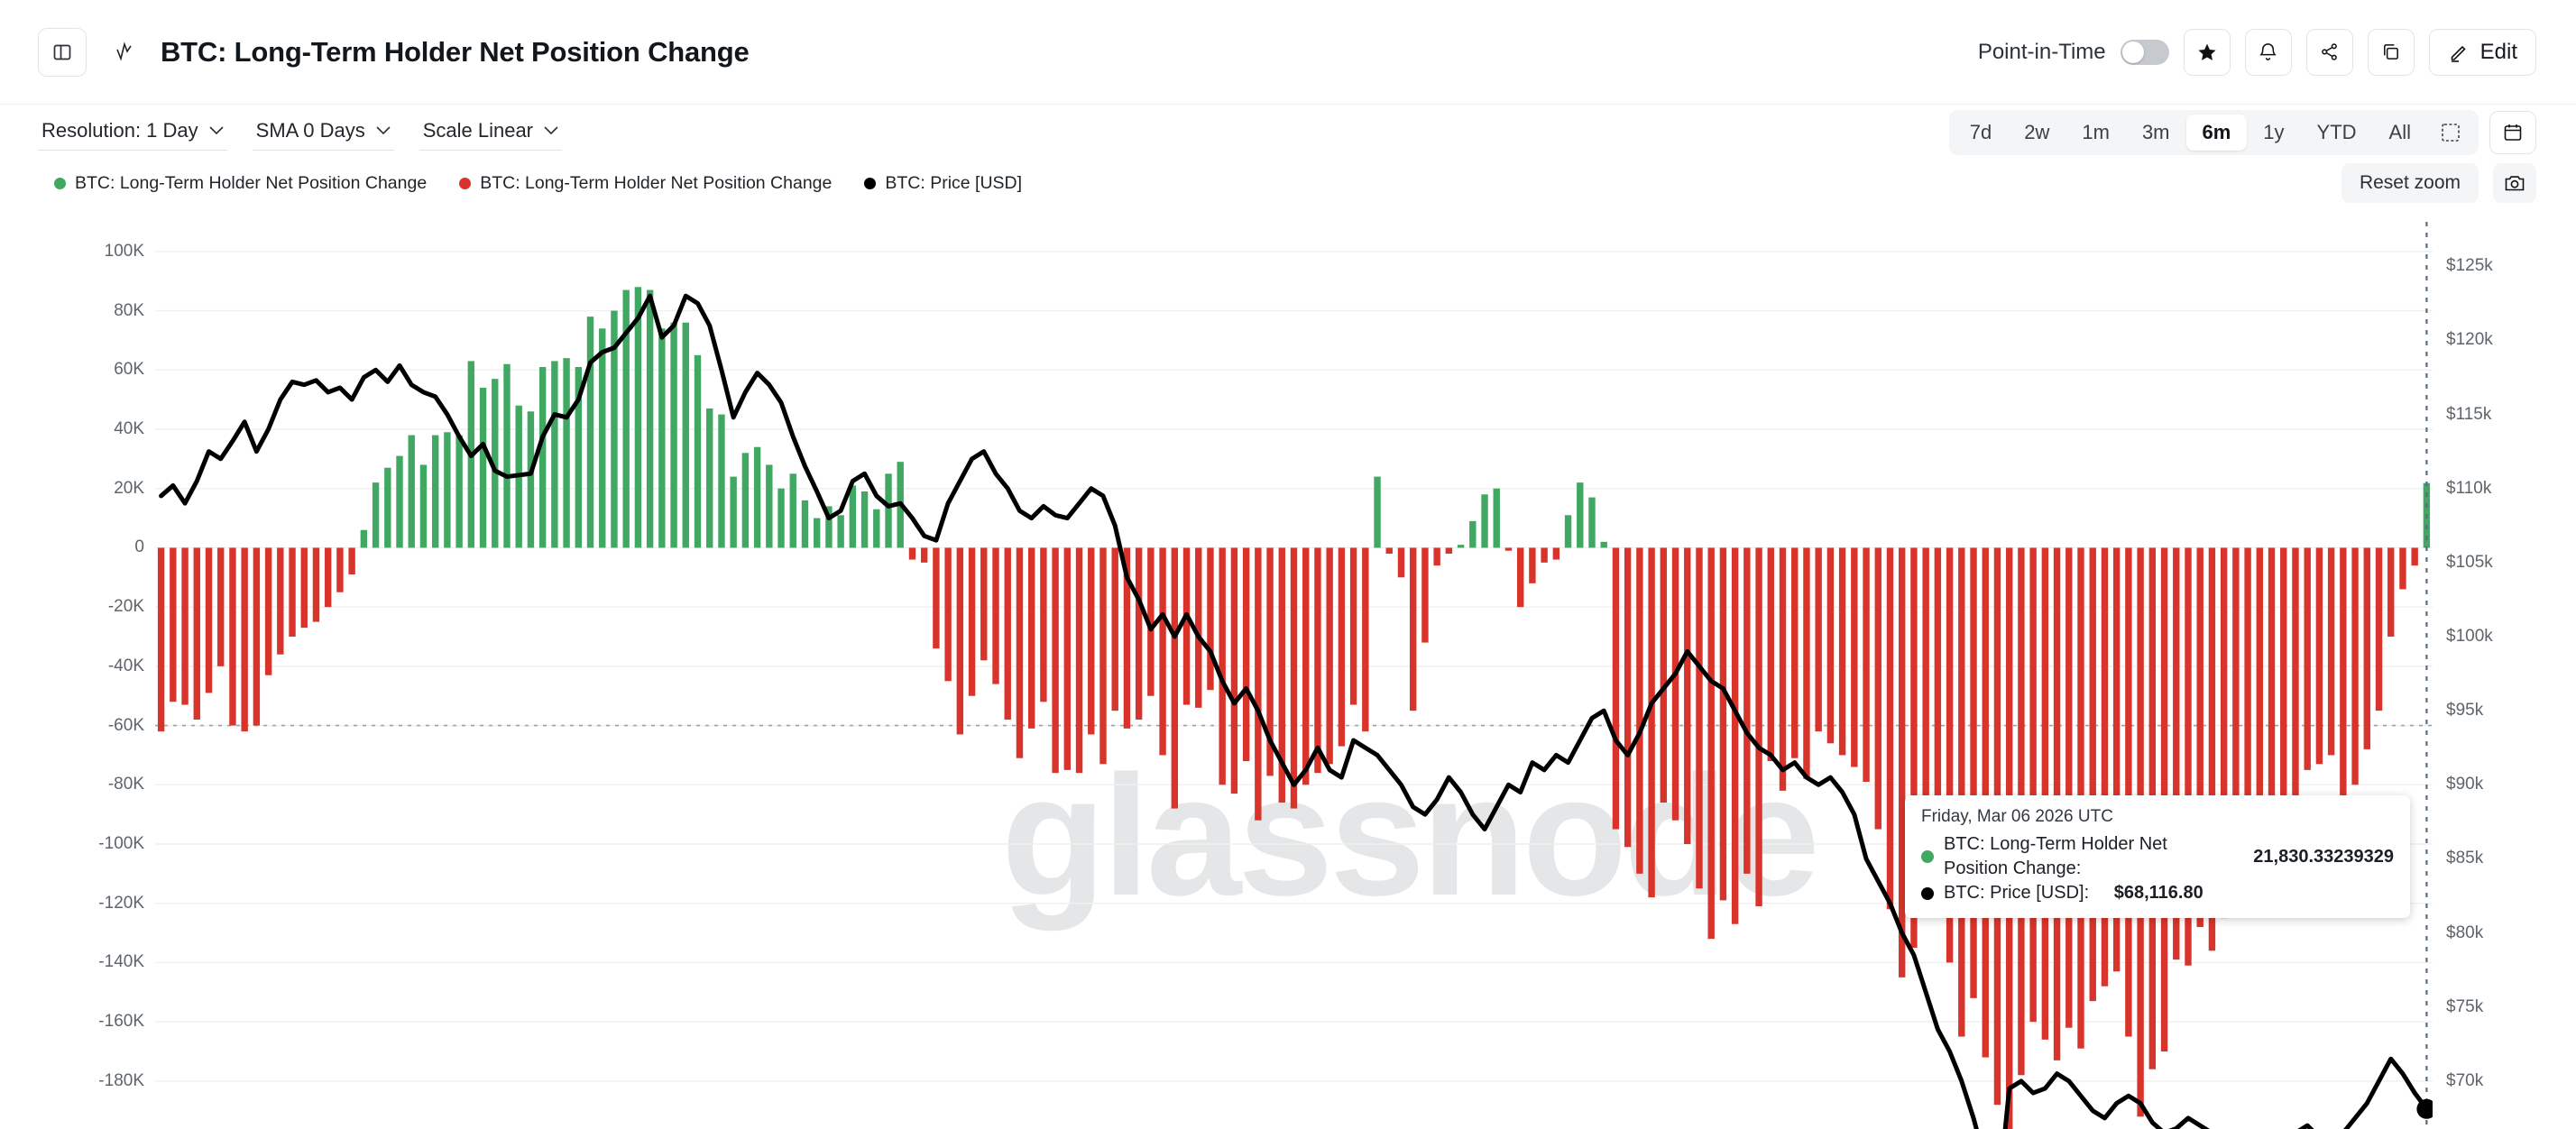 The image size is (2576, 1129). I want to click on screenshot-button, so click(2514, 183).